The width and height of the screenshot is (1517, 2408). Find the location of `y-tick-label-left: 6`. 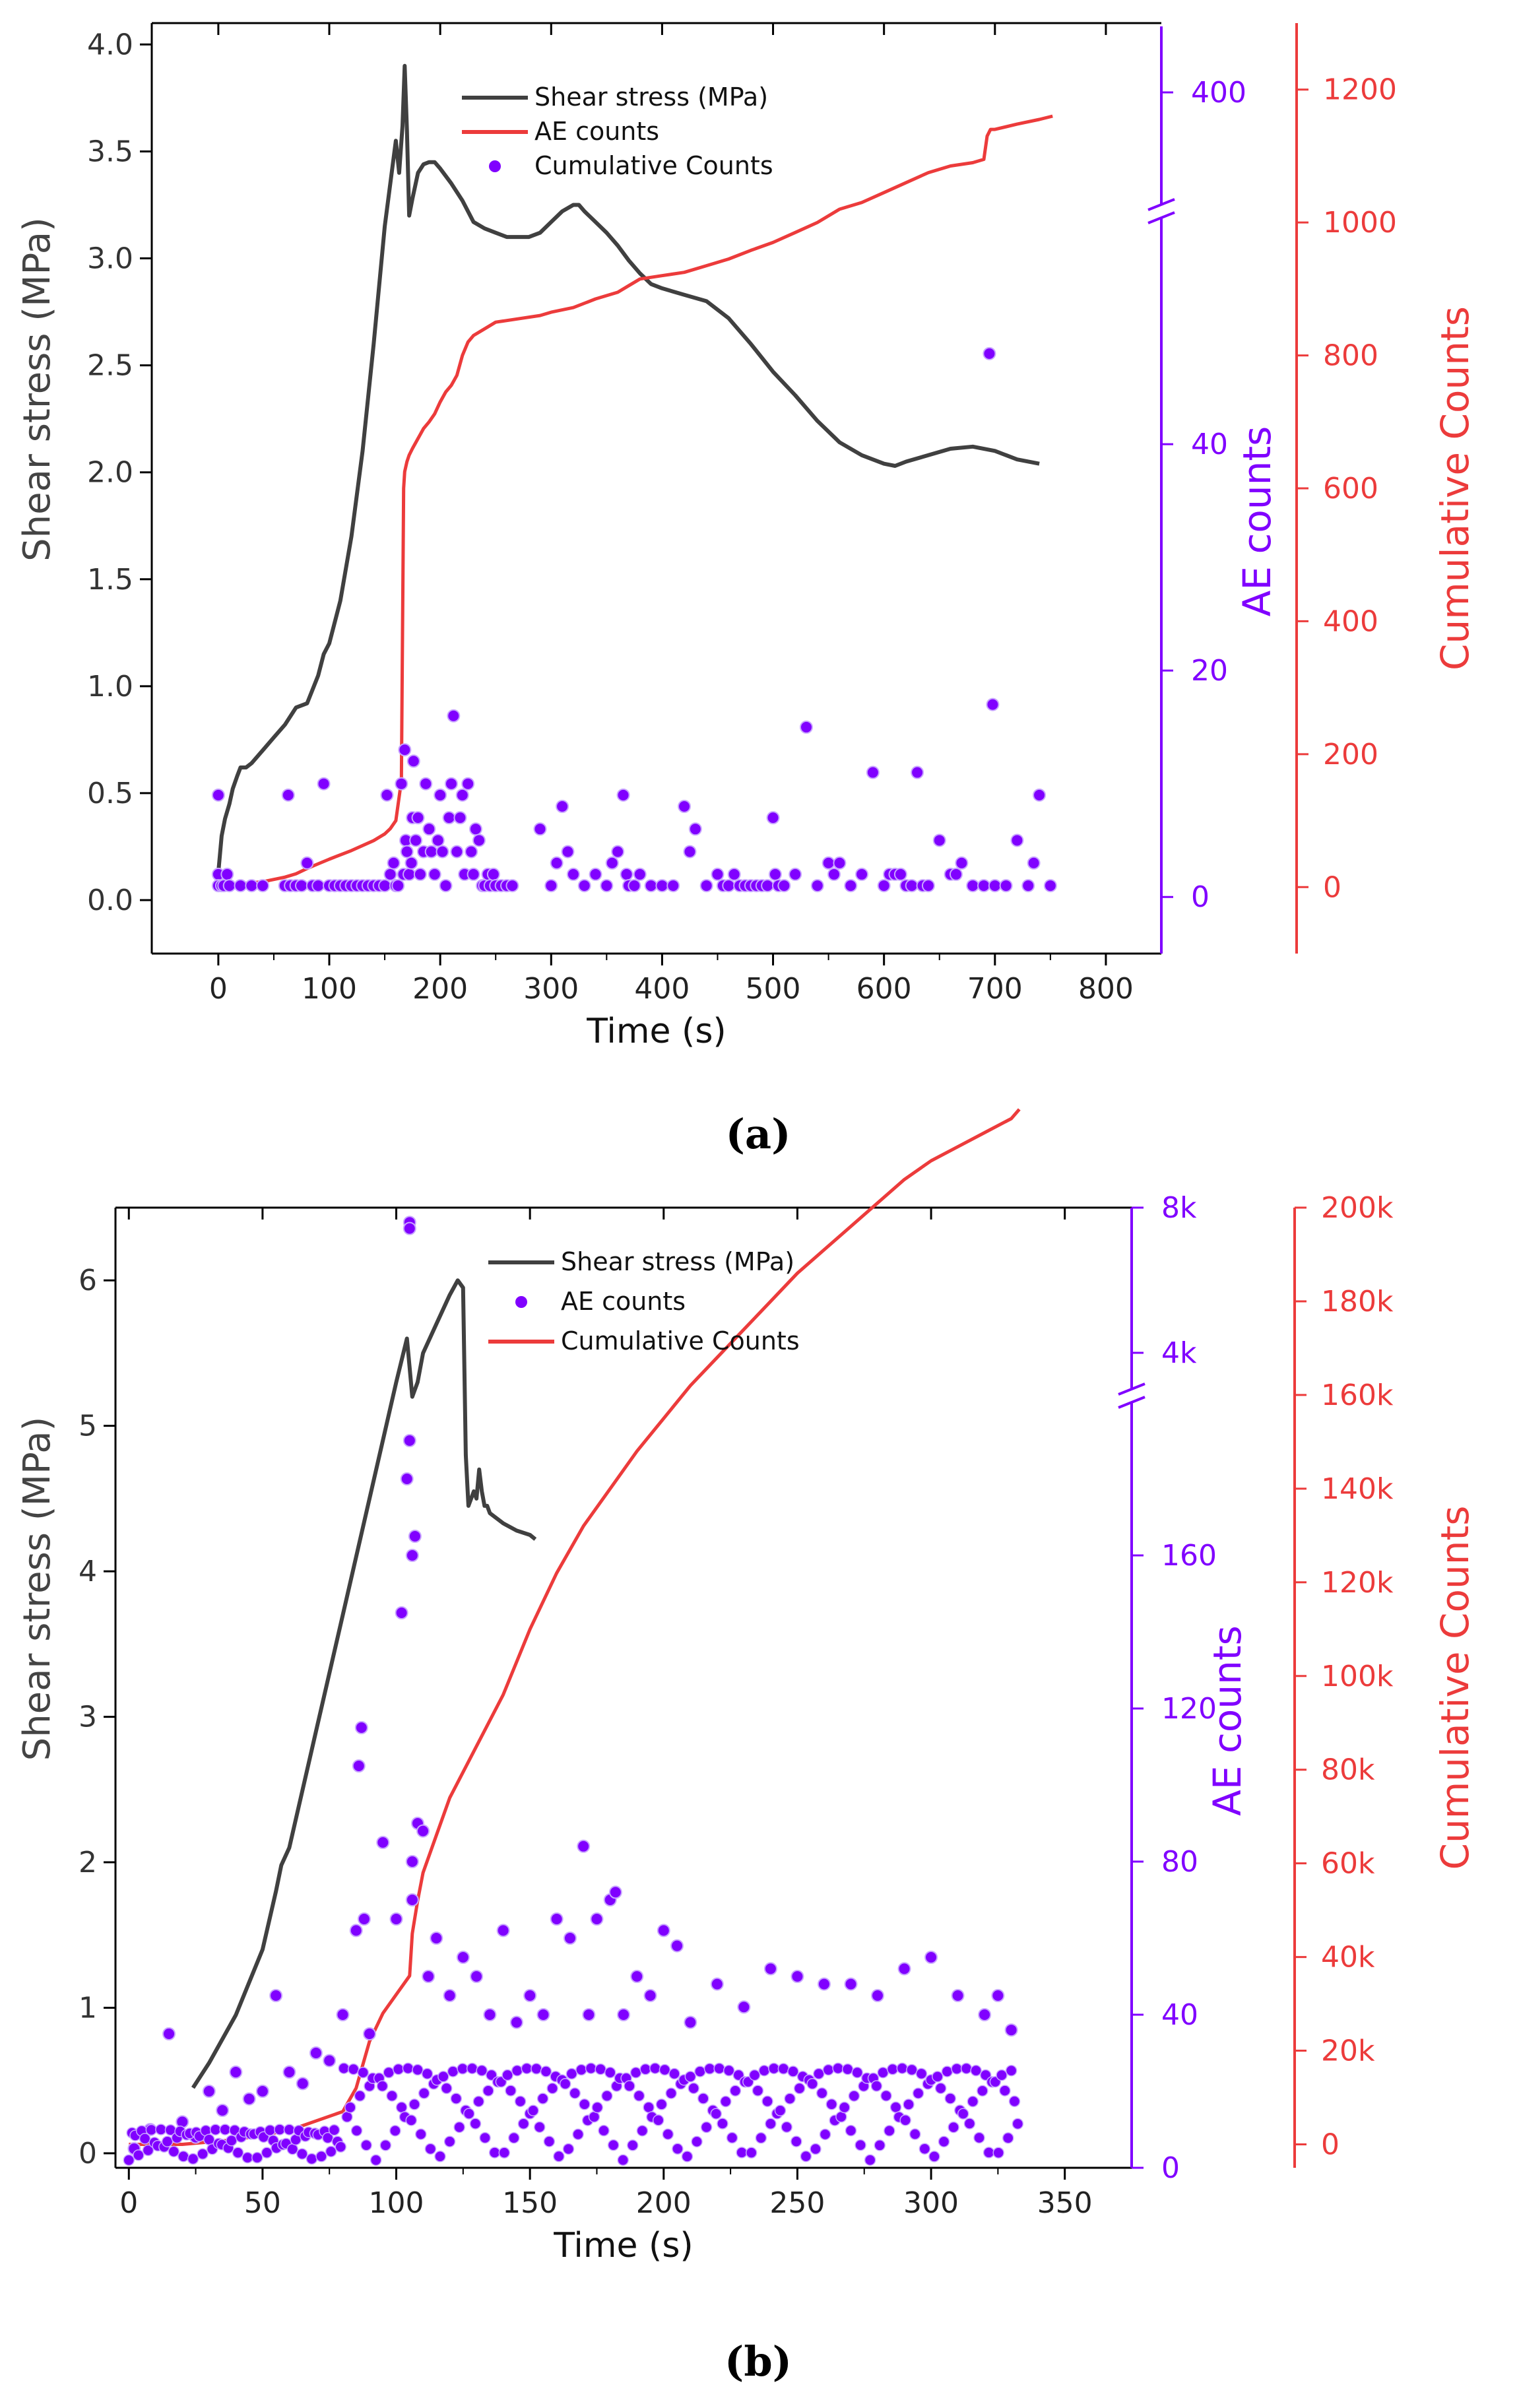

y-tick-label-left: 6 is located at coordinates (88, 1280).